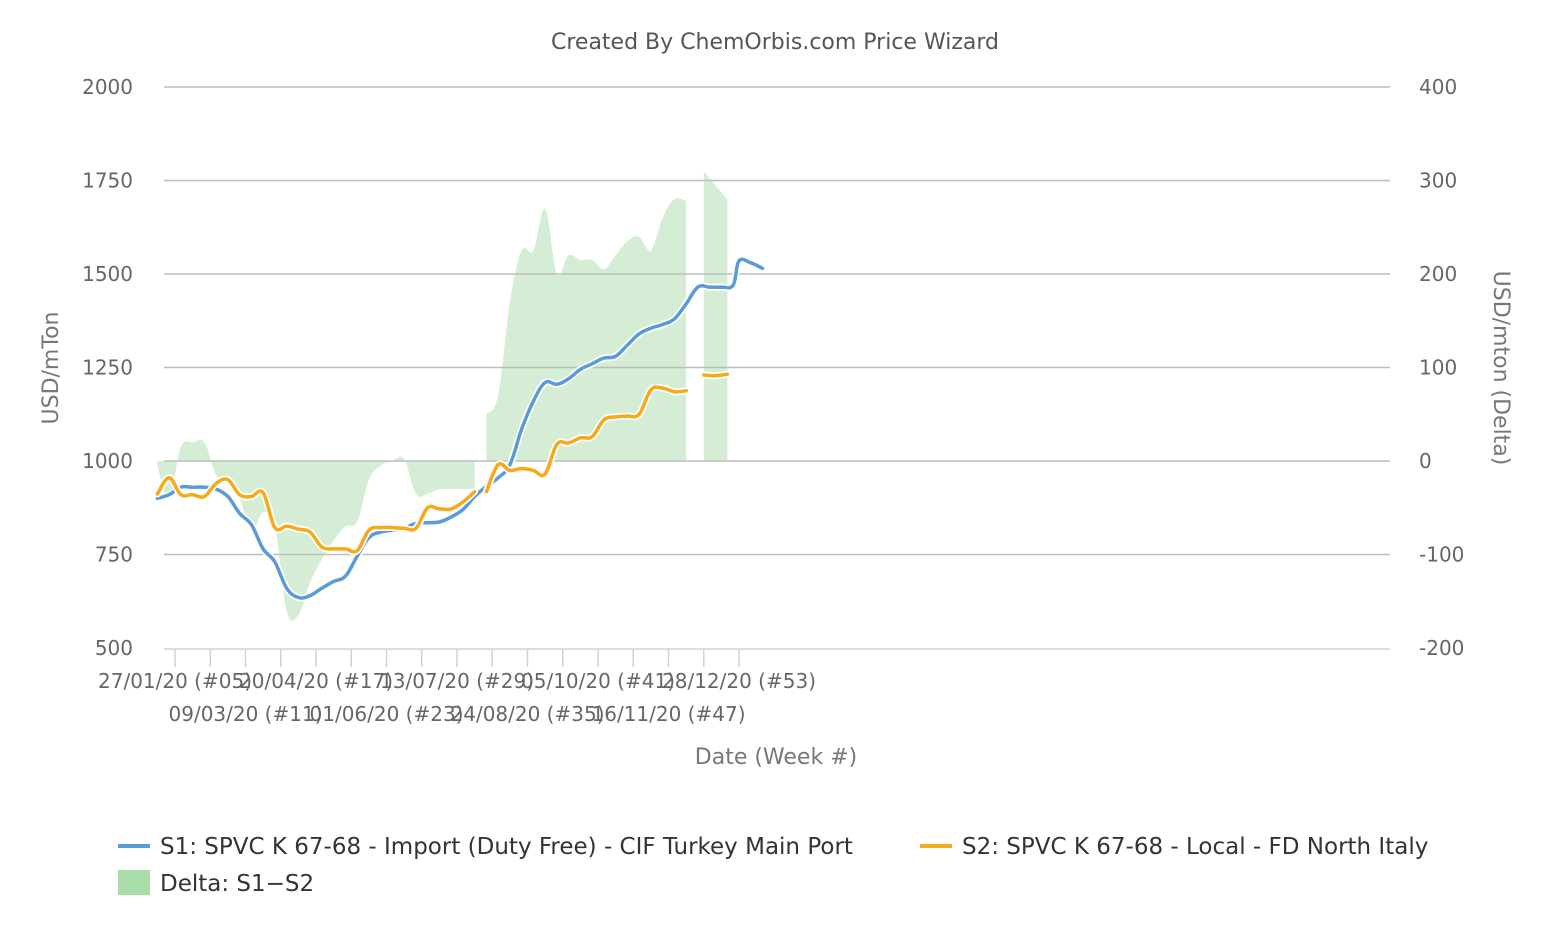 Image resolution: width=1552 pixels, height=930 pixels. What do you see at coordinates (1438, 368) in the screenshot?
I see `y2-tick-label: 100` at bounding box center [1438, 368].